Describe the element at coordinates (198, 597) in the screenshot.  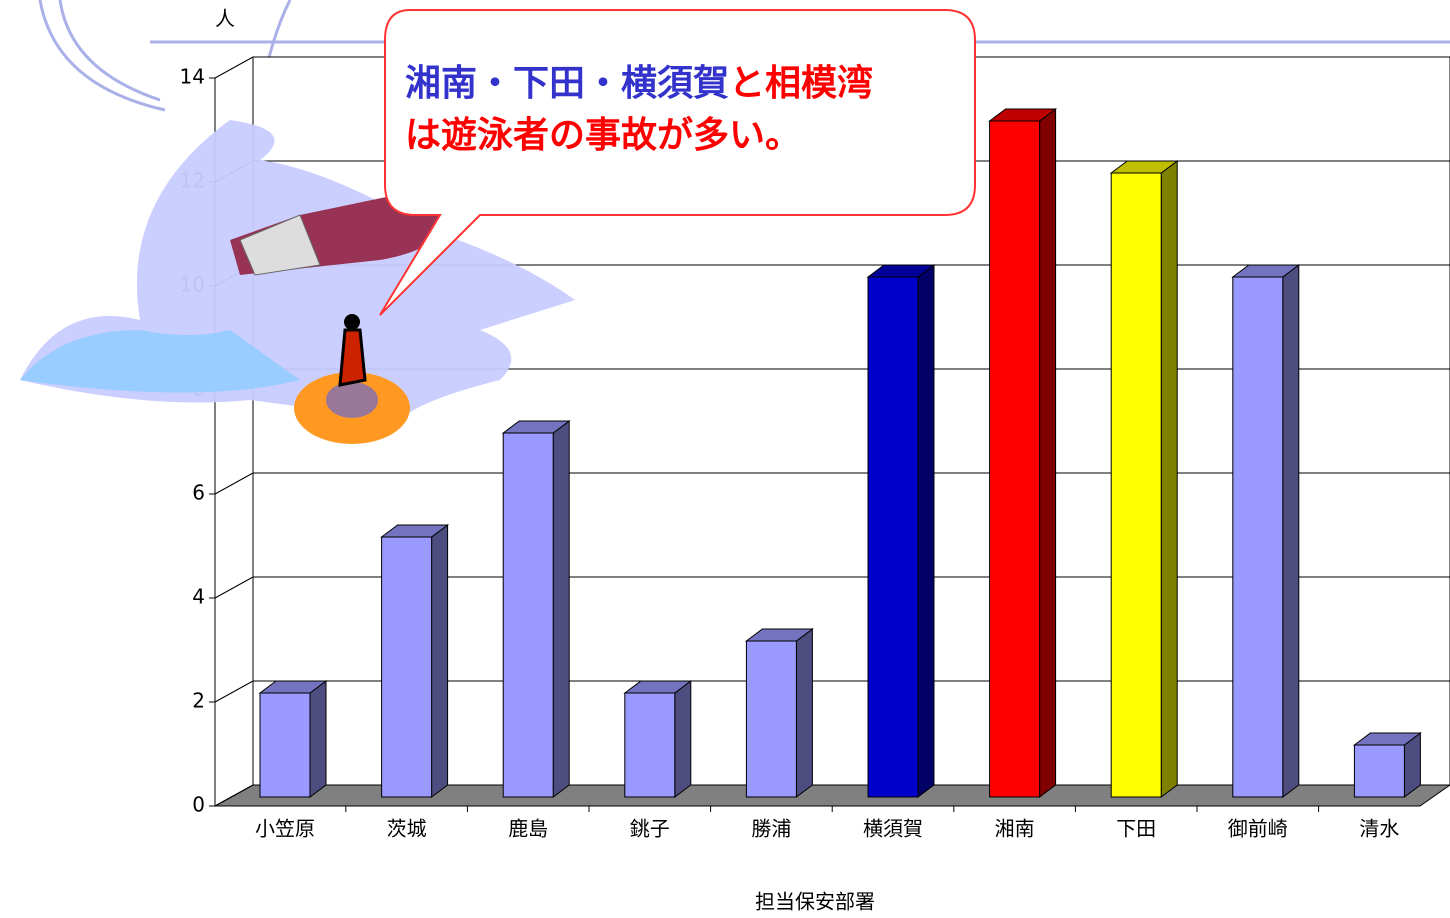
I see `y-tick-label: 4` at that location.